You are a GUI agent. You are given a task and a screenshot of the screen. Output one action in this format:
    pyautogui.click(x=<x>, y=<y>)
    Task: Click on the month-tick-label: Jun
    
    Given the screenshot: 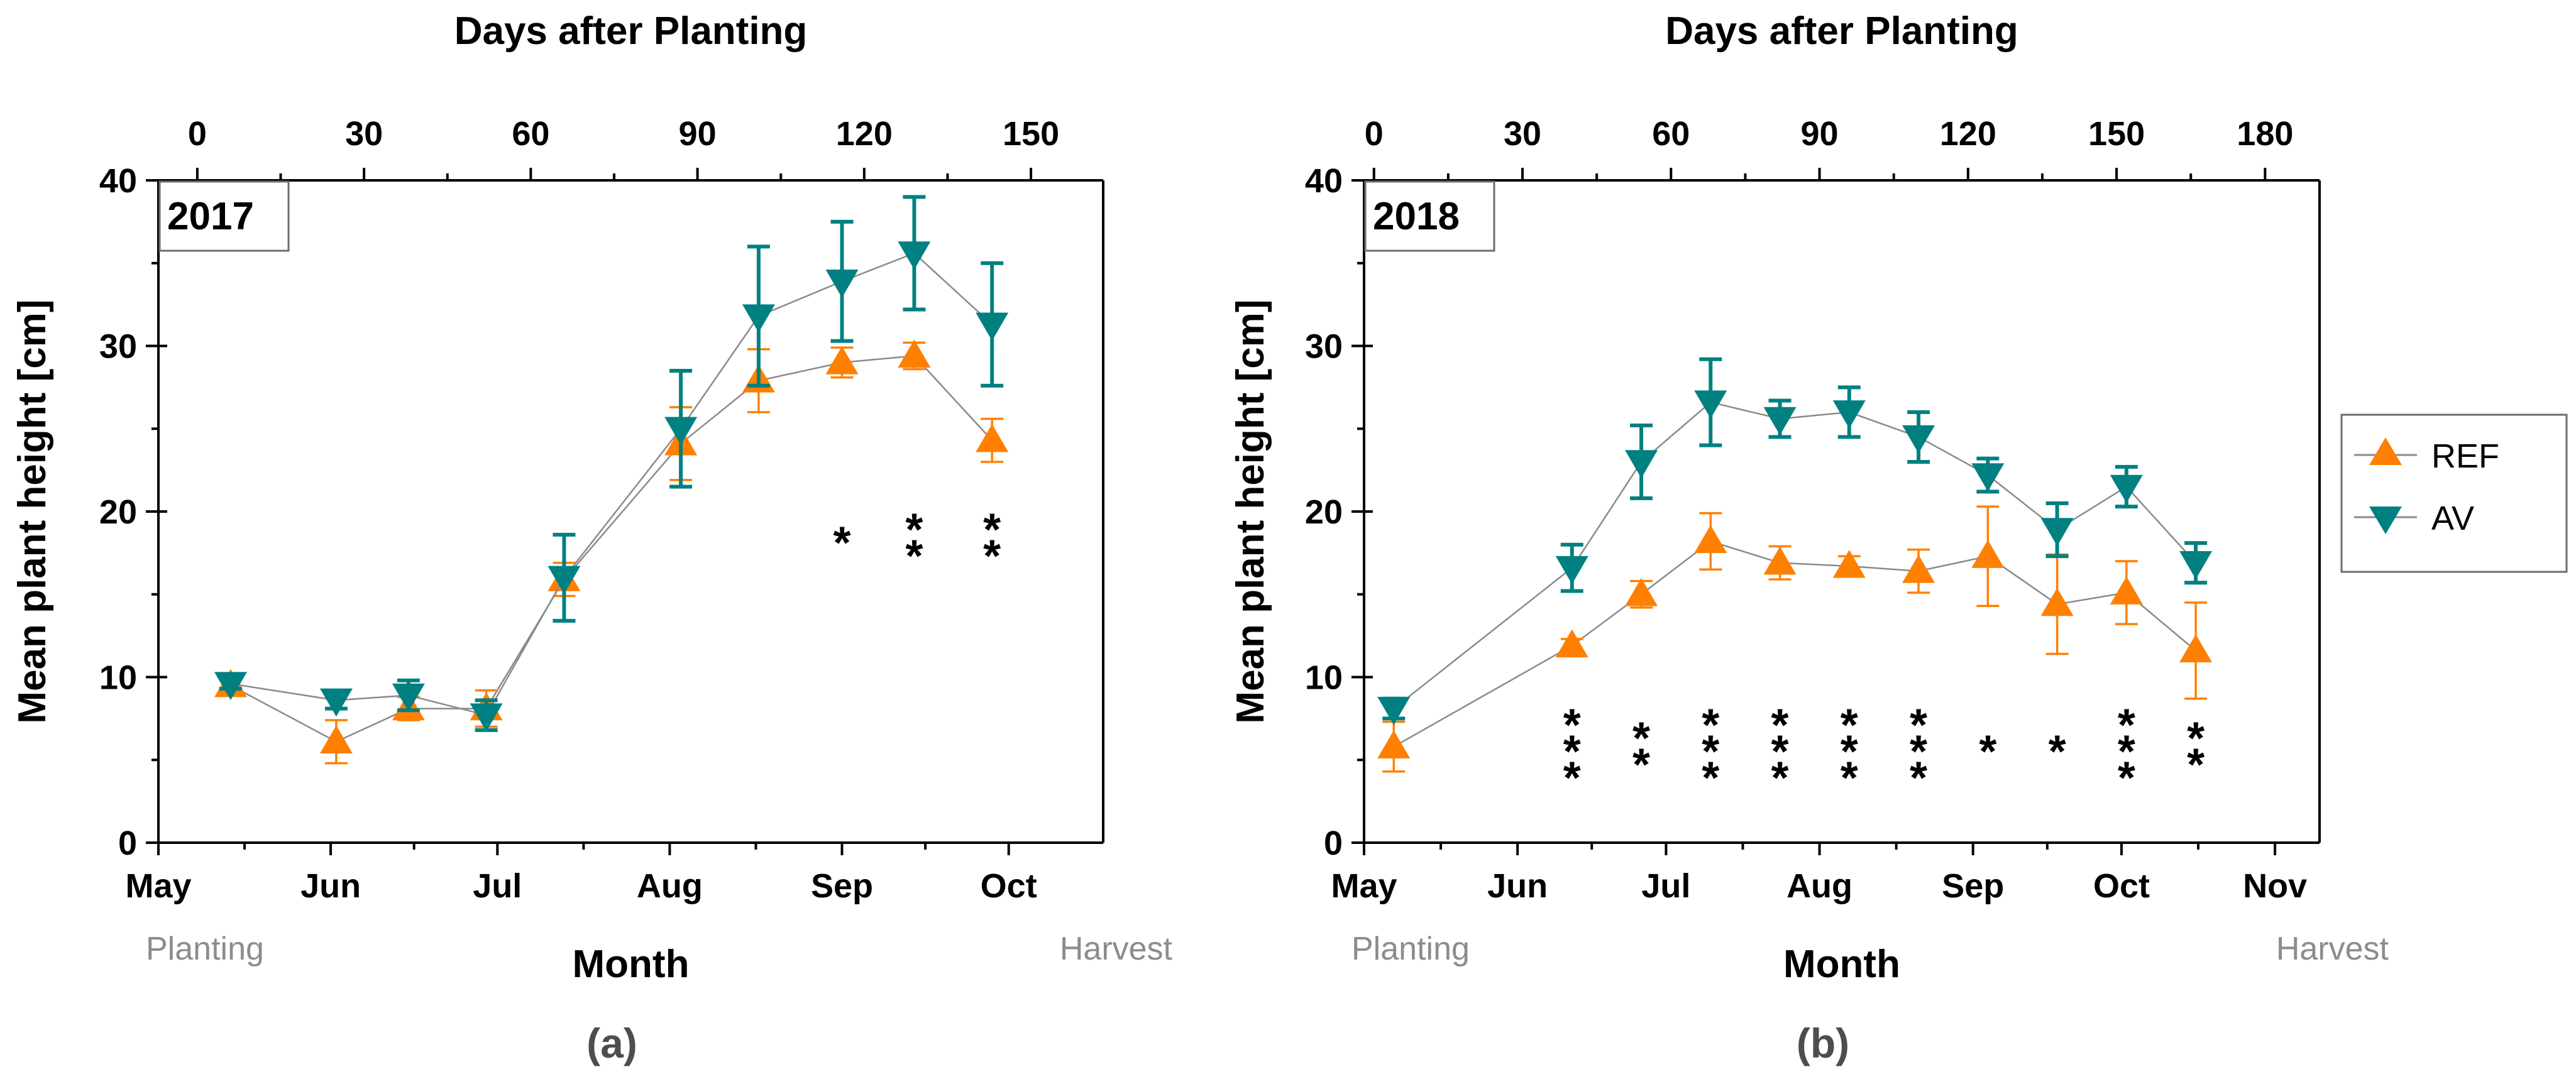 What is the action you would take?
    pyautogui.click(x=1517, y=886)
    